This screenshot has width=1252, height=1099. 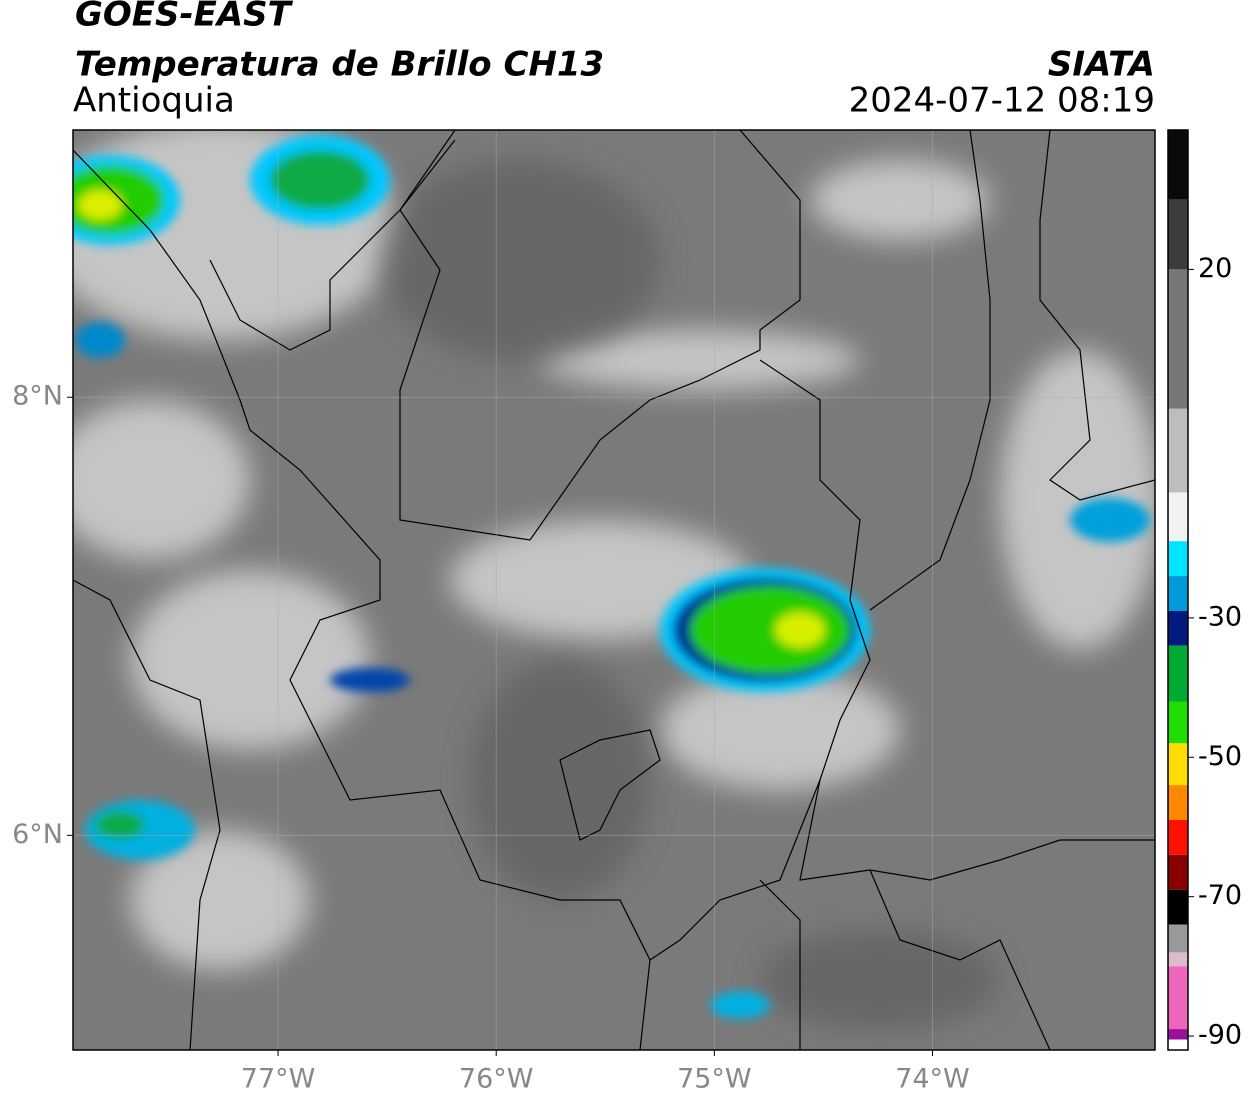 What do you see at coordinates (37, 396) in the screenshot?
I see `y-tick-label: 8°N` at bounding box center [37, 396].